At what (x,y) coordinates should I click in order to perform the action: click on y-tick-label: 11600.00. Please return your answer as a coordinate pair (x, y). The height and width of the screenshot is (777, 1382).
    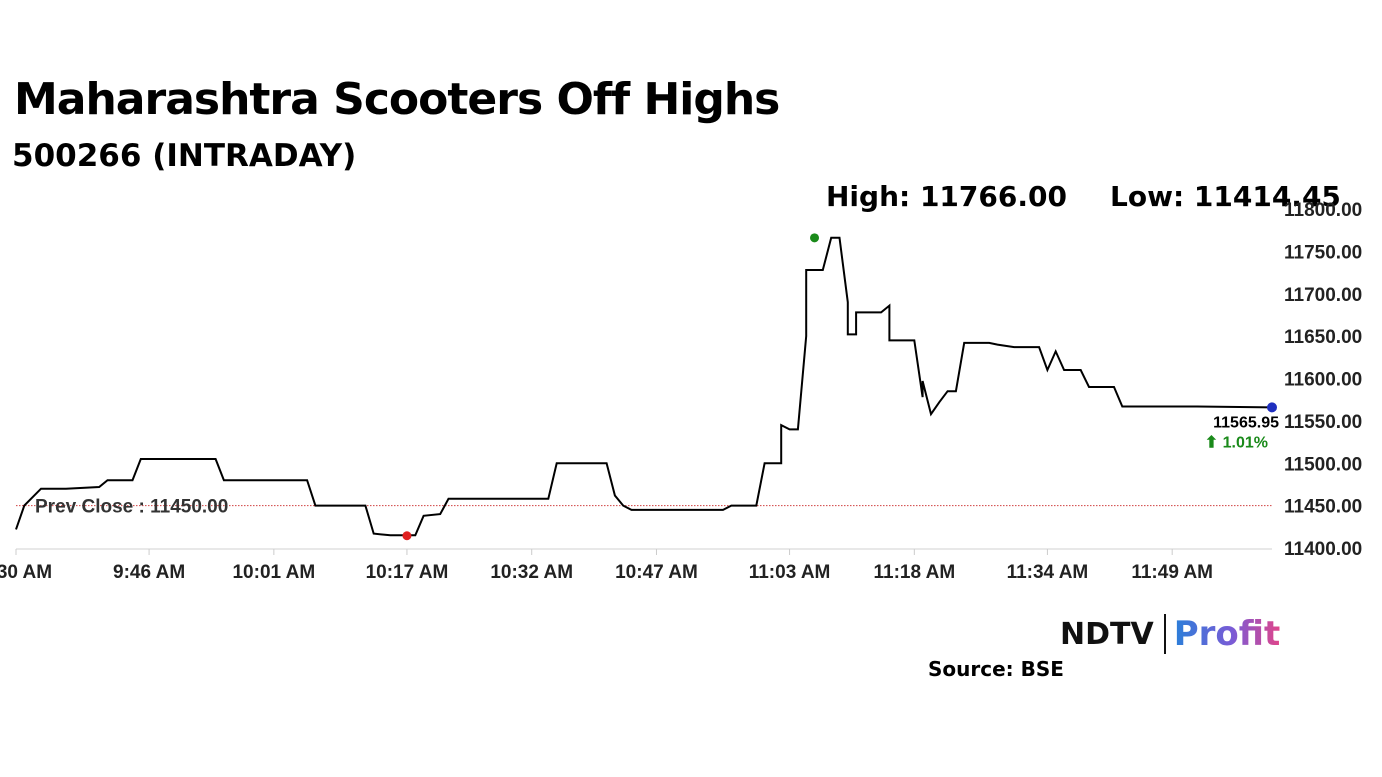
    Looking at the image, I should click on (1323, 380).